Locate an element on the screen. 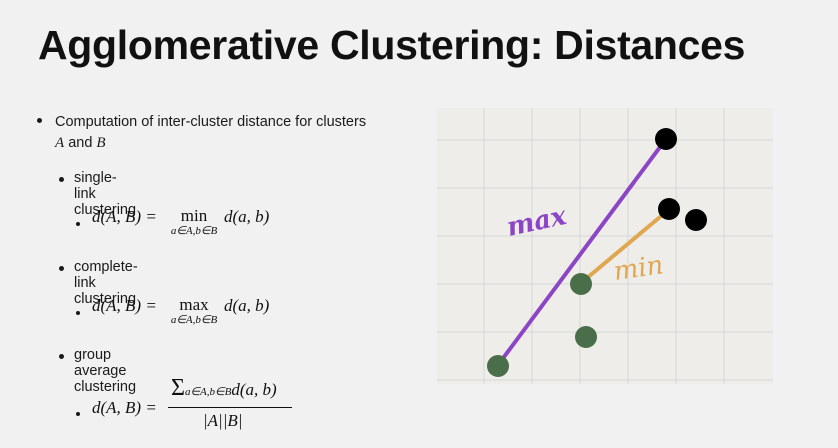  var-b: B is located at coordinates (101, 143).